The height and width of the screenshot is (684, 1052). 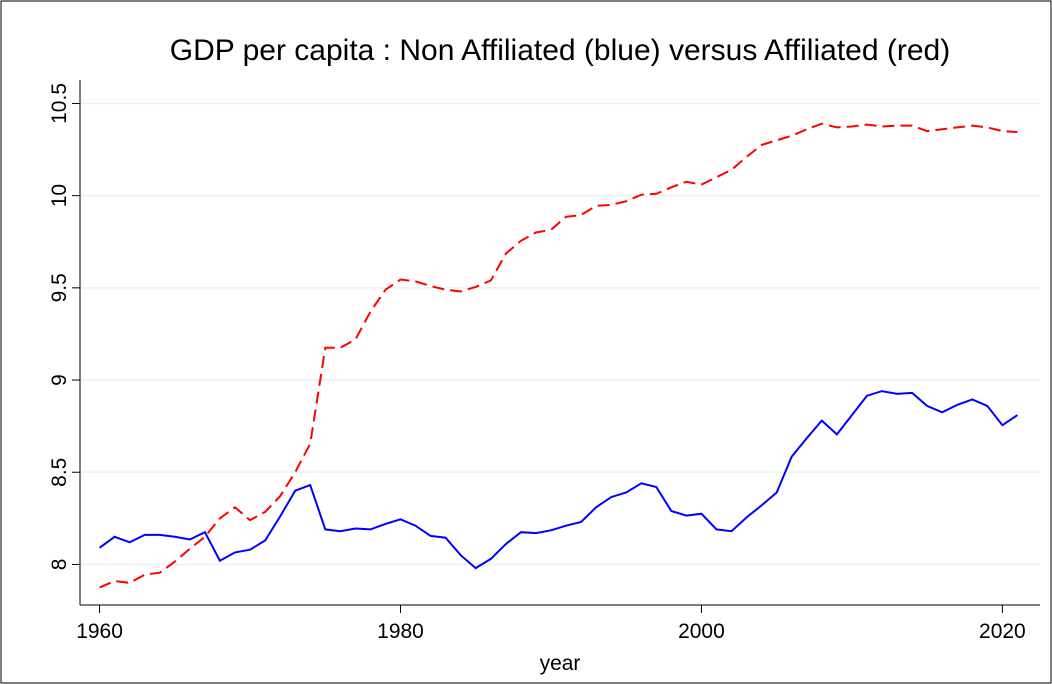 I want to click on y-tick-label: 9, so click(x=59, y=380).